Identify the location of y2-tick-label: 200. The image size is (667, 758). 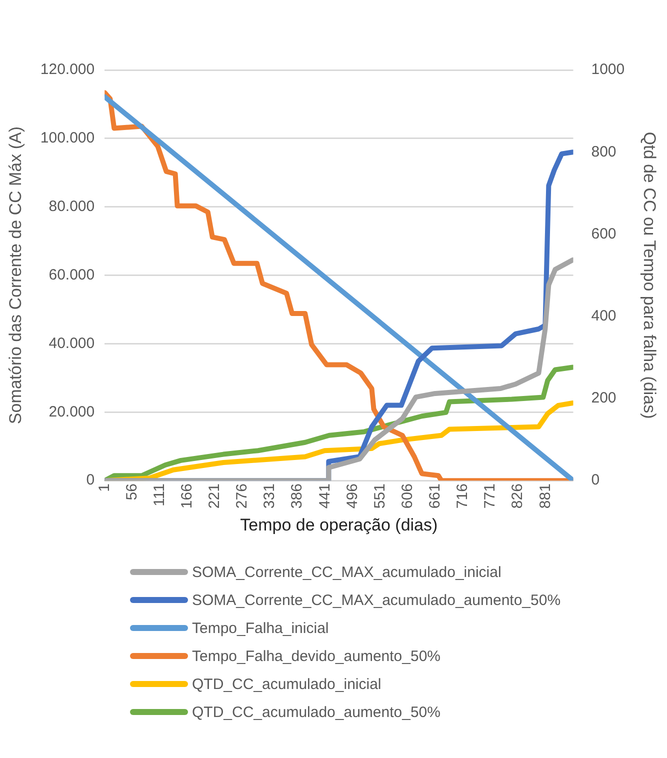
(603, 398).